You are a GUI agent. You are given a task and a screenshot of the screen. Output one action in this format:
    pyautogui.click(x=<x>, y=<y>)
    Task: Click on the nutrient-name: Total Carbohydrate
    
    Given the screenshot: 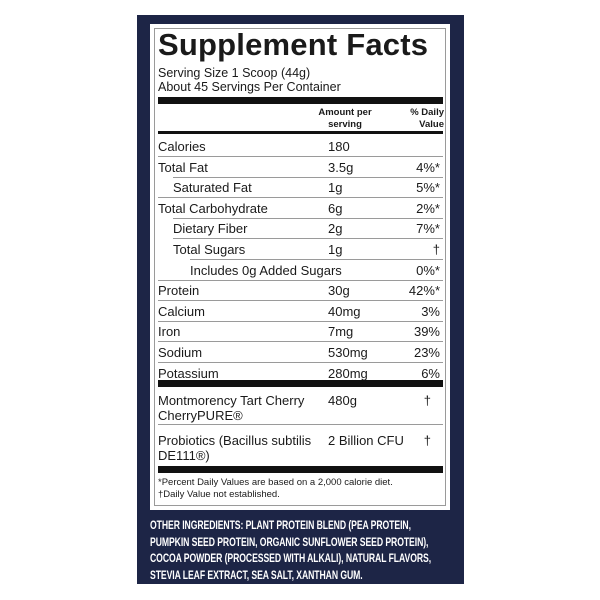 What is the action you would take?
    pyautogui.click(x=213, y=208)
    